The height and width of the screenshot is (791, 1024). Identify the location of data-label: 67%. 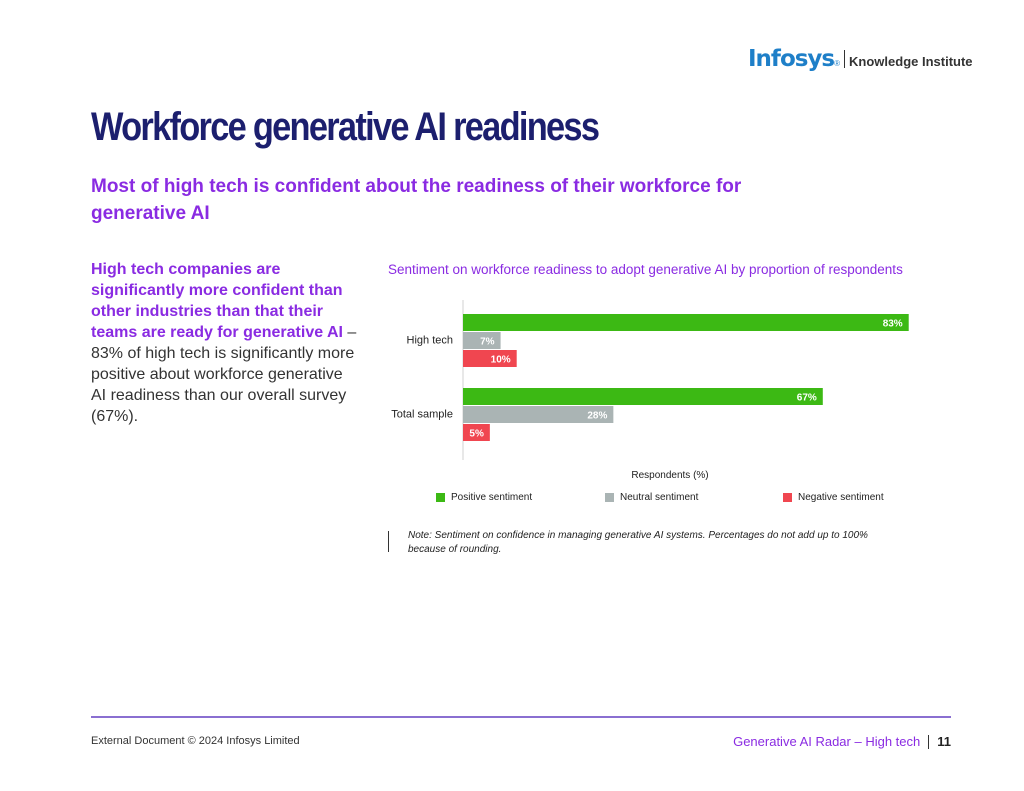
(807, 398).